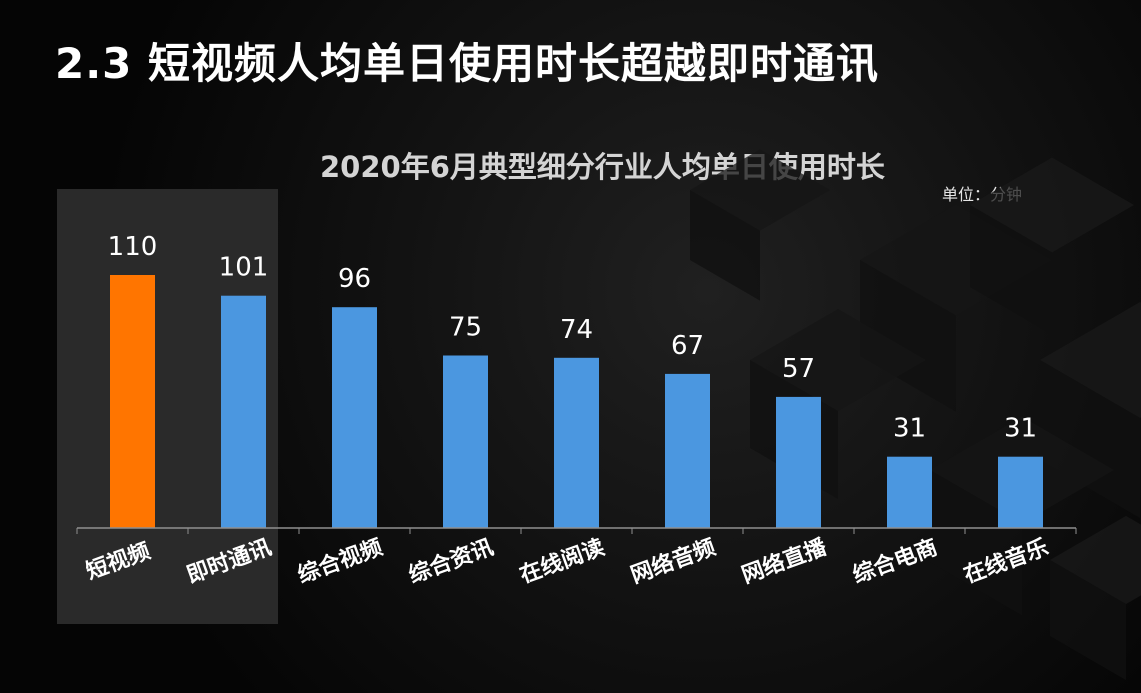  Describe the element at coordinates (784, 561) in the screenshot. I see `category-label-7: 网络直播` at that location.